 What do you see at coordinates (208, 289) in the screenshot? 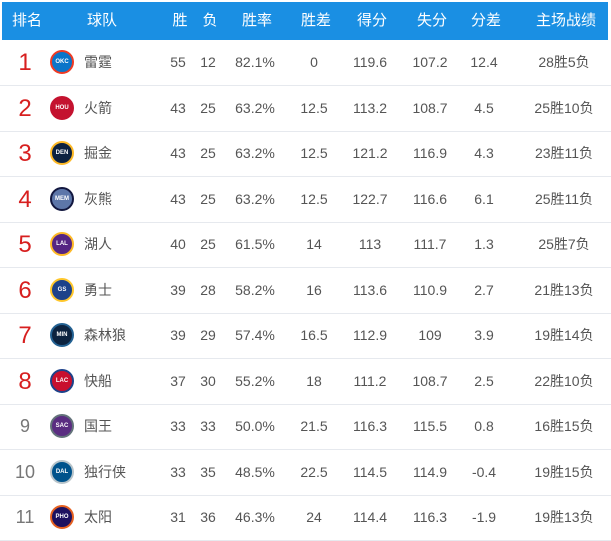
I see `losses-value: 28` at bounding box center [208, 289].